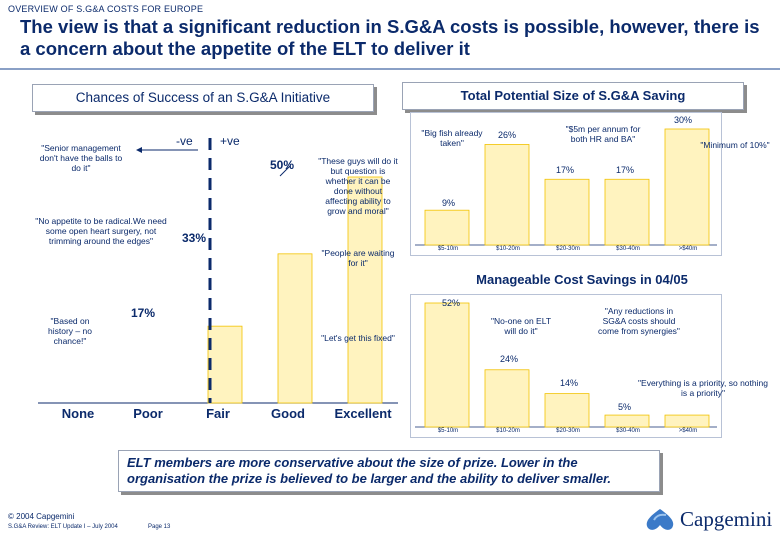 The height and width of the screenshot is (540, 780). Describe the element at coordinates (148, 413) in the screenshot. I see `category-poor: Poor` at that location.